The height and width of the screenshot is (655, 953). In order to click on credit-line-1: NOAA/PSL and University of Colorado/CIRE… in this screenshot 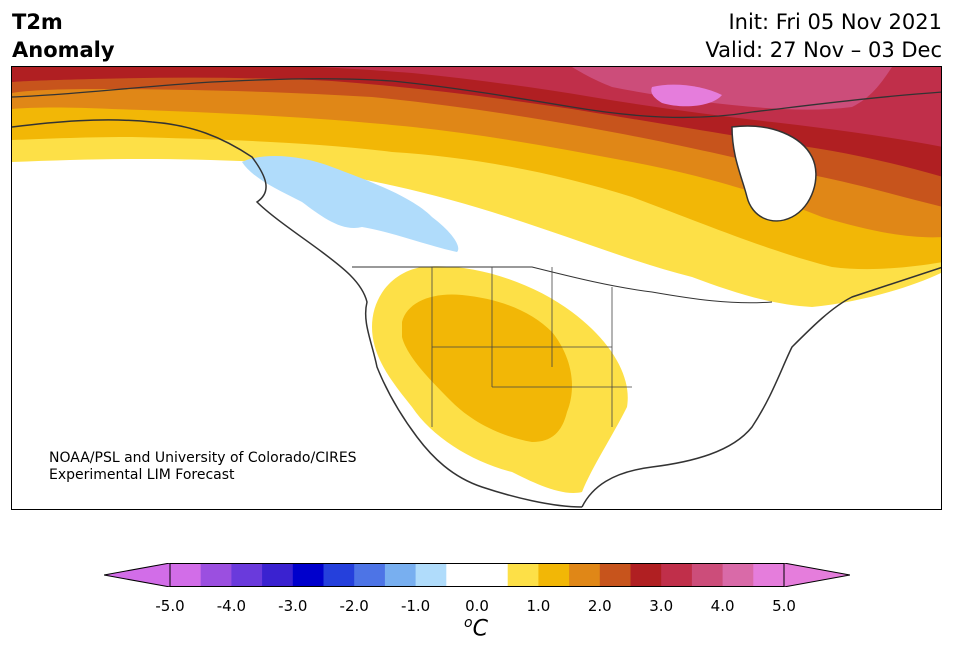, I will do `click(203, 458)`.